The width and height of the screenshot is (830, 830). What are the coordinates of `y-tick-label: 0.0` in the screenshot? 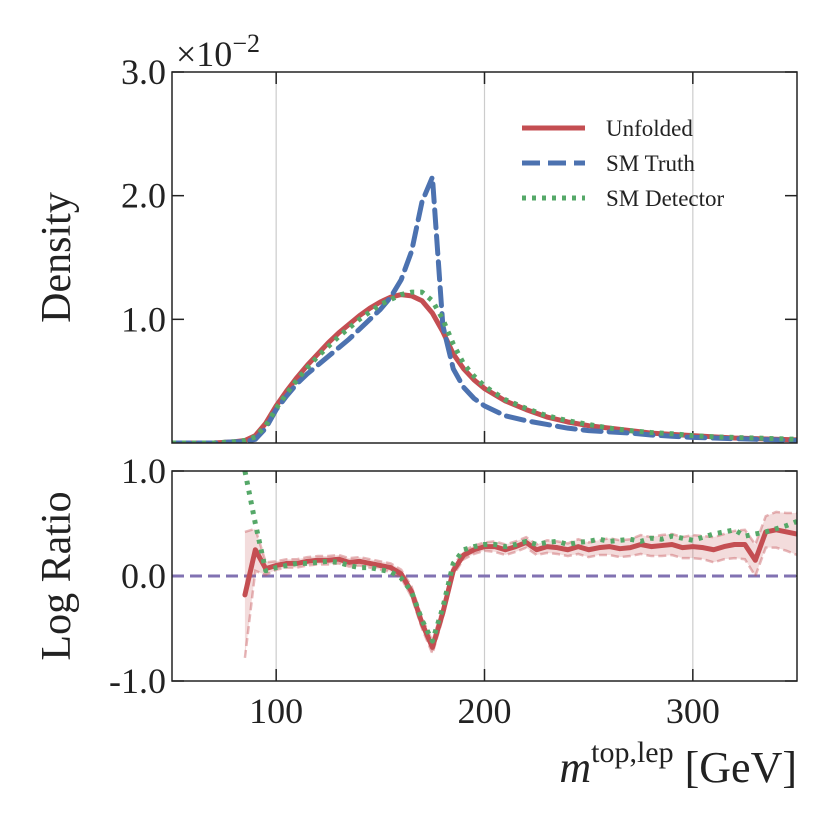 It's located at (143, 576).